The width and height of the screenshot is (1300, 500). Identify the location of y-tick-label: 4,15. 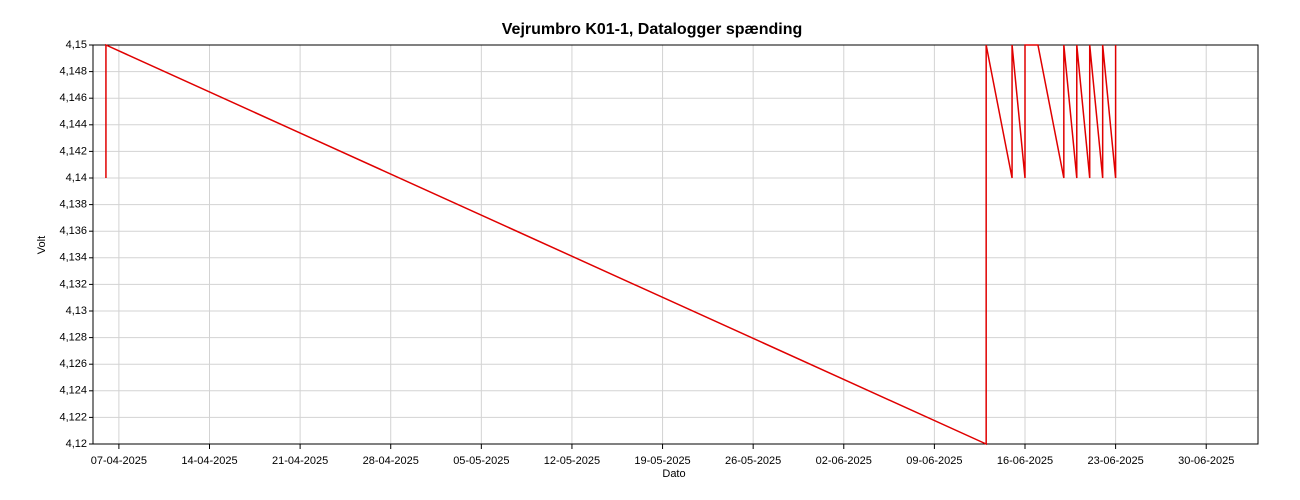
(76, 45).